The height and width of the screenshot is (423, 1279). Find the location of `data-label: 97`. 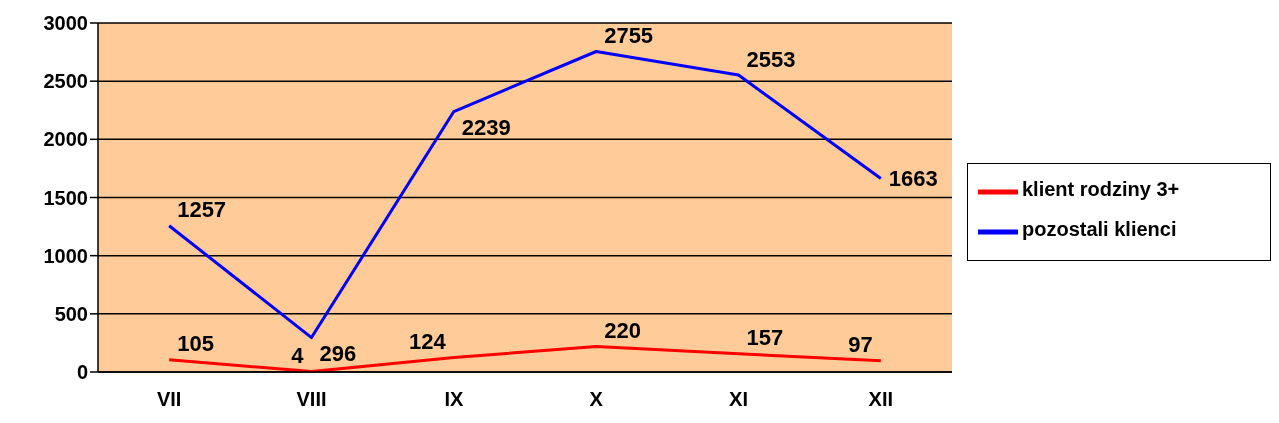

data-label: 97 is located at coordinates (860, 345).